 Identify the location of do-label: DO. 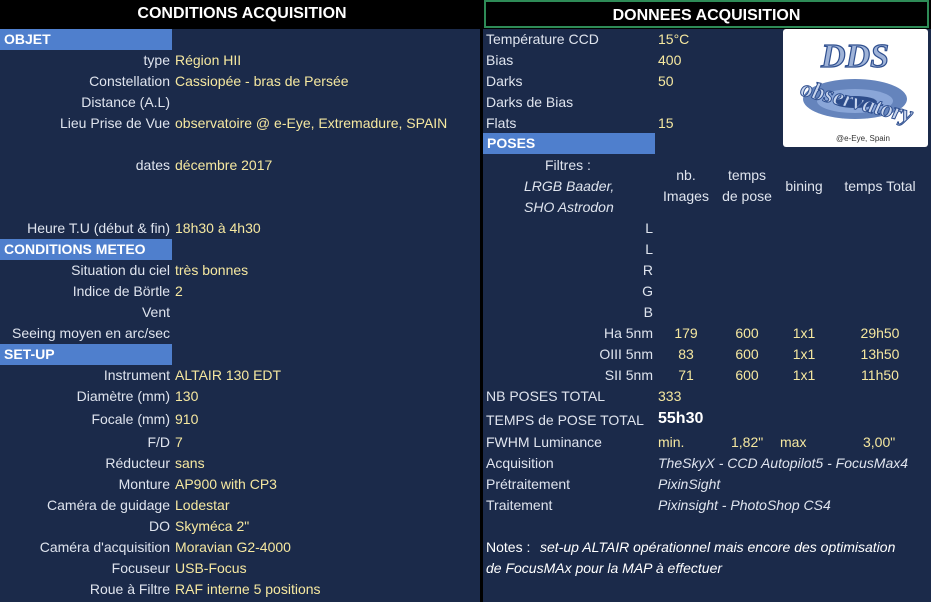
(159, 526).